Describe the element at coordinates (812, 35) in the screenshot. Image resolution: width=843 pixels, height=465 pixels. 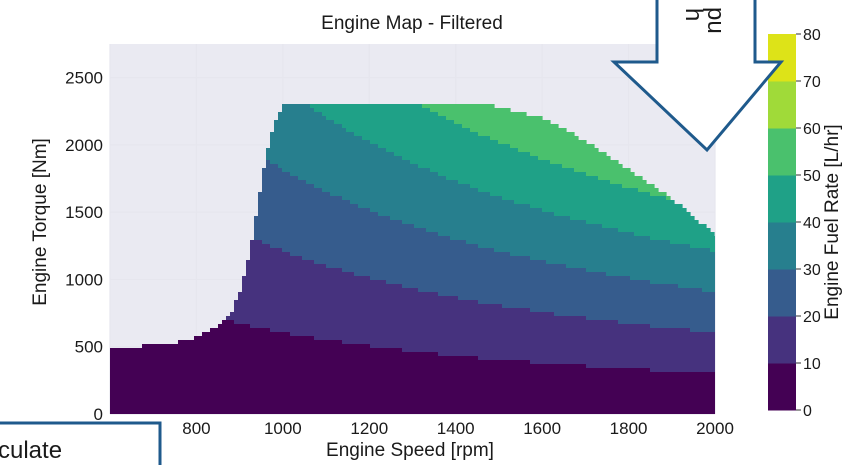
I see `colorbar-tick-label: 80` at that location.